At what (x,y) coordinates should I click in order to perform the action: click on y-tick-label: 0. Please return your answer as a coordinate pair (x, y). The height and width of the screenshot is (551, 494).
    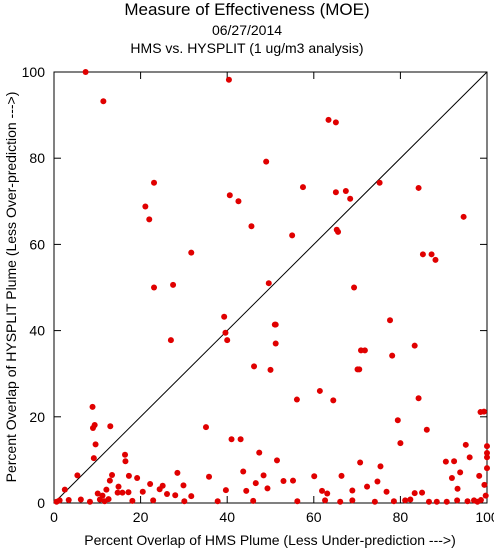
    Looking at the image, I should click on (41, 503).